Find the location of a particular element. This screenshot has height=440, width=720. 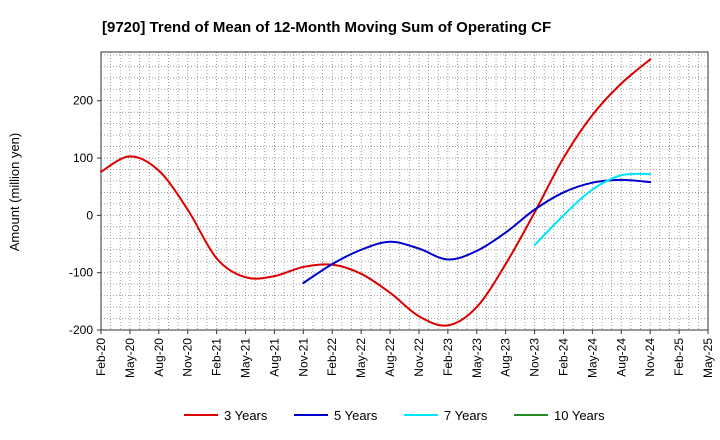

x-tick-label: May-25 is located at coordinates (708, 358).